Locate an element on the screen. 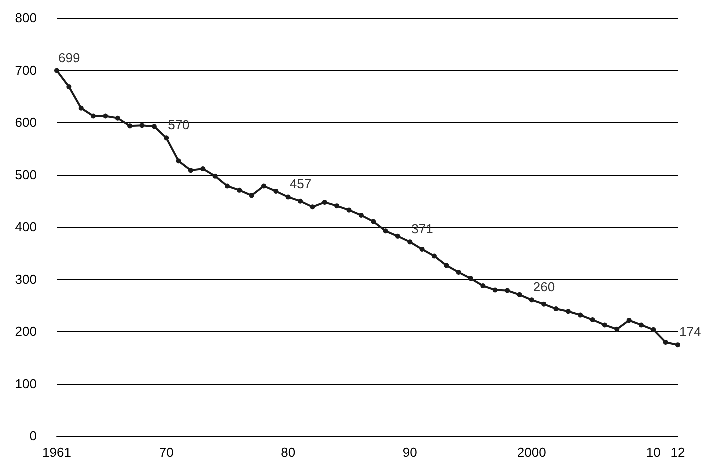 This screenshot has height=463, width=708. y-tick-label: 500 is located at coordinates (26, 174).